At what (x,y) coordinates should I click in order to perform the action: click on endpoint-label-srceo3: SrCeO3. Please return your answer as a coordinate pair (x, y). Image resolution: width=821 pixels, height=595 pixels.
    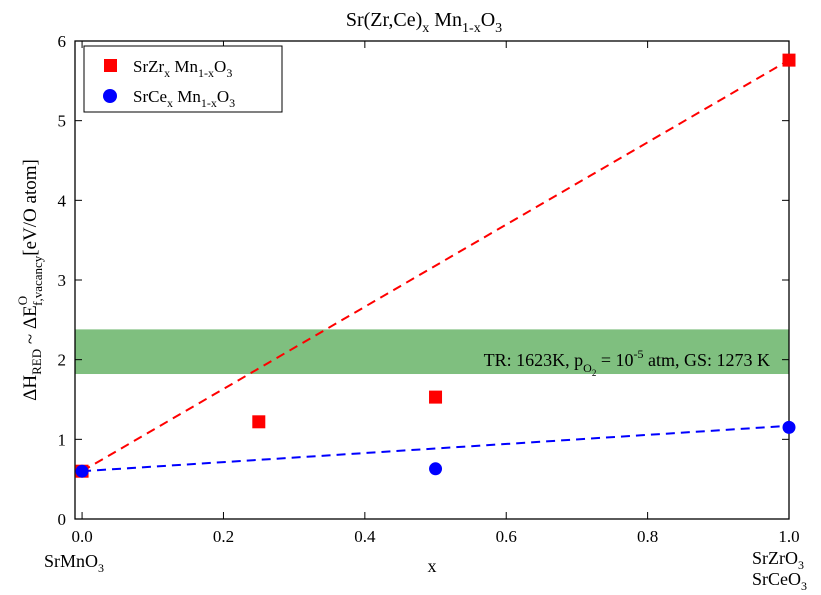
    Looking at the image, I should click on (779, 581).